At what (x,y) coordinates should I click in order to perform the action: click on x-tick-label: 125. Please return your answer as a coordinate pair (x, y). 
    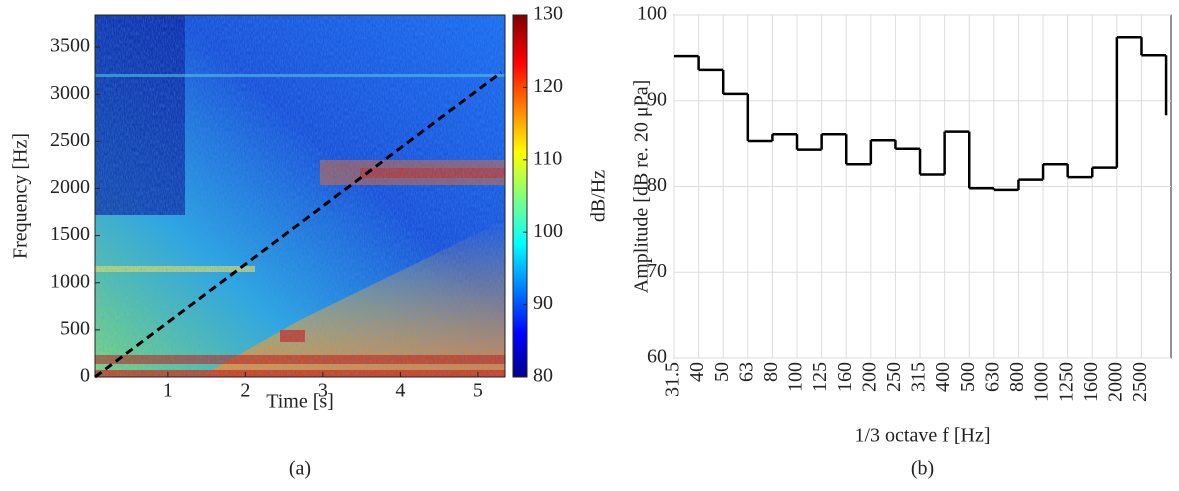
    Looking at the image, I should click on (820, 377).